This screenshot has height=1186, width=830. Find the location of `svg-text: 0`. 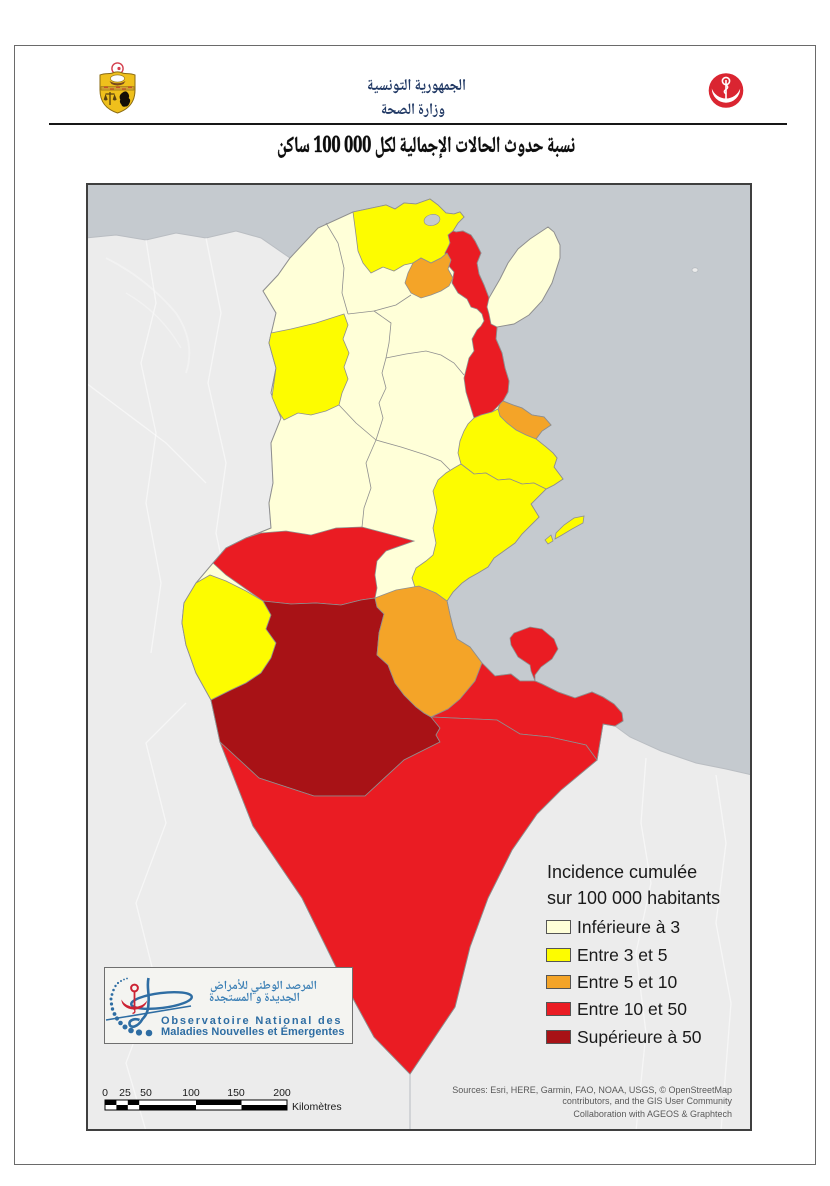

svg-text: 0 is located at coordinates (105, 1093).